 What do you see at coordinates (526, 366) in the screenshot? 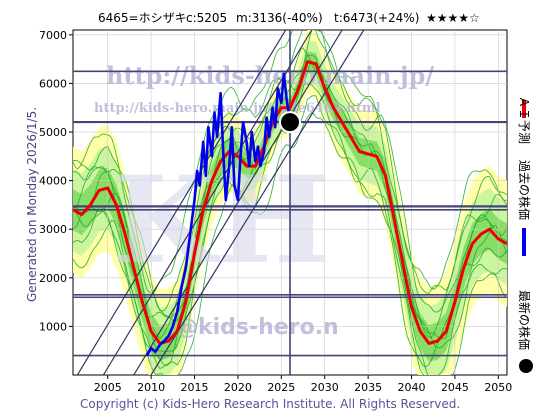
I see `legend-marker-latest-price` at bounding box center [526, 366].